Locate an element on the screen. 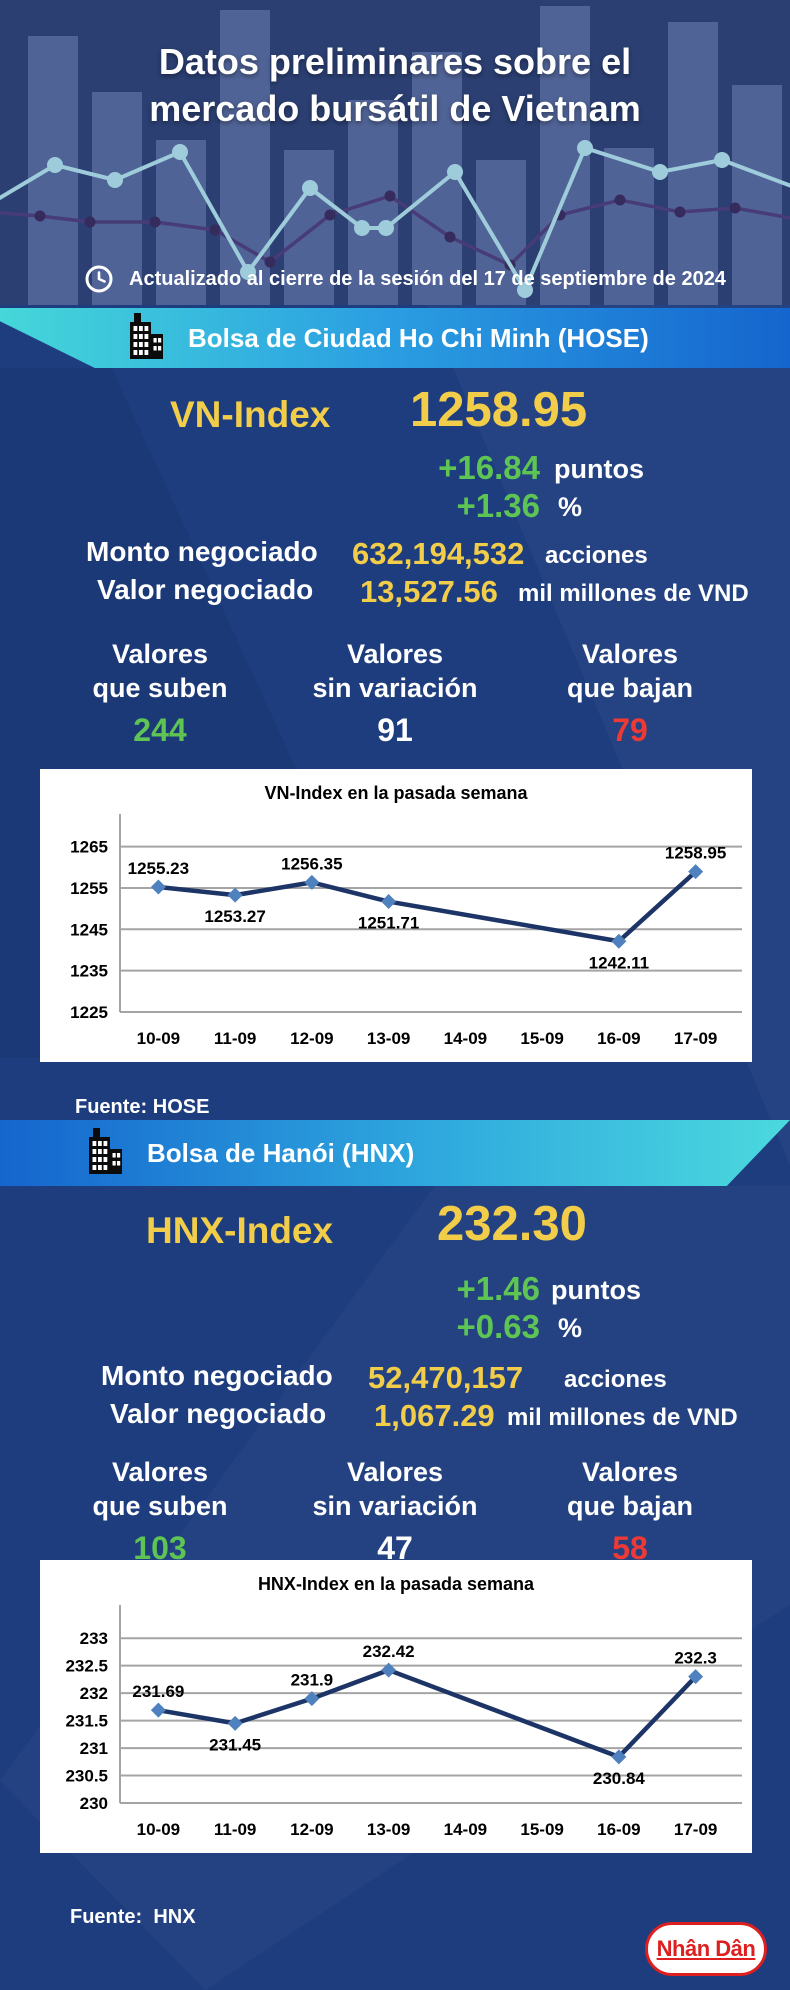 Image resolution: width=790 pixels, height=1990 pixels. vn-change-pct: +1.36 is located at coordinates (498, 505).